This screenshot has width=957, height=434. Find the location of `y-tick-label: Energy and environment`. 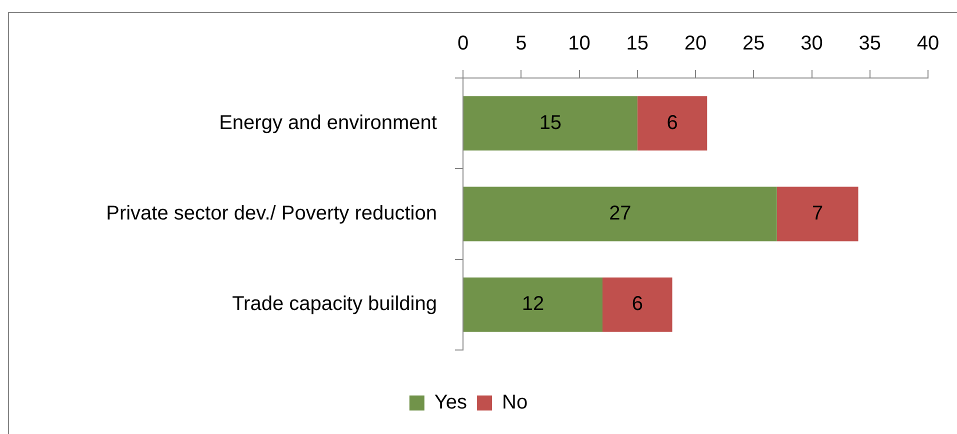

y-tick-label: Energy and environment is located at coordinates (328, 123).